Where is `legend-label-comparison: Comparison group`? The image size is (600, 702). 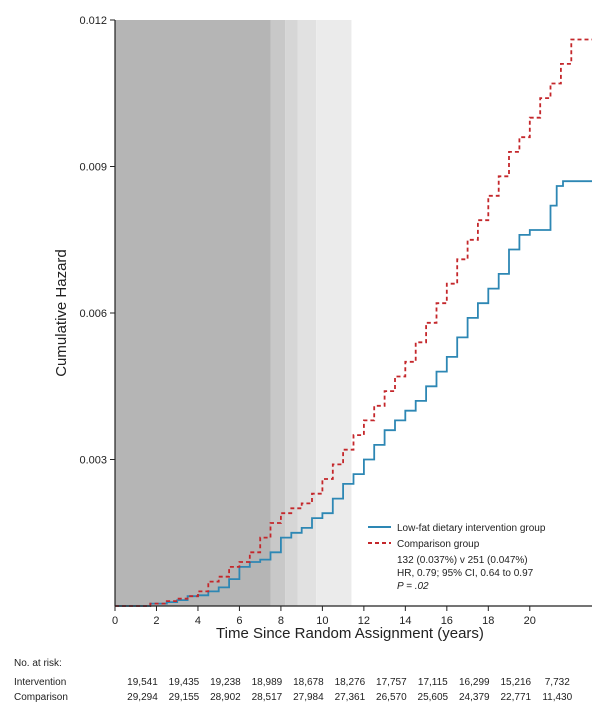
legend-label-comparison: Comparison group is located at coordinates (438, 544).